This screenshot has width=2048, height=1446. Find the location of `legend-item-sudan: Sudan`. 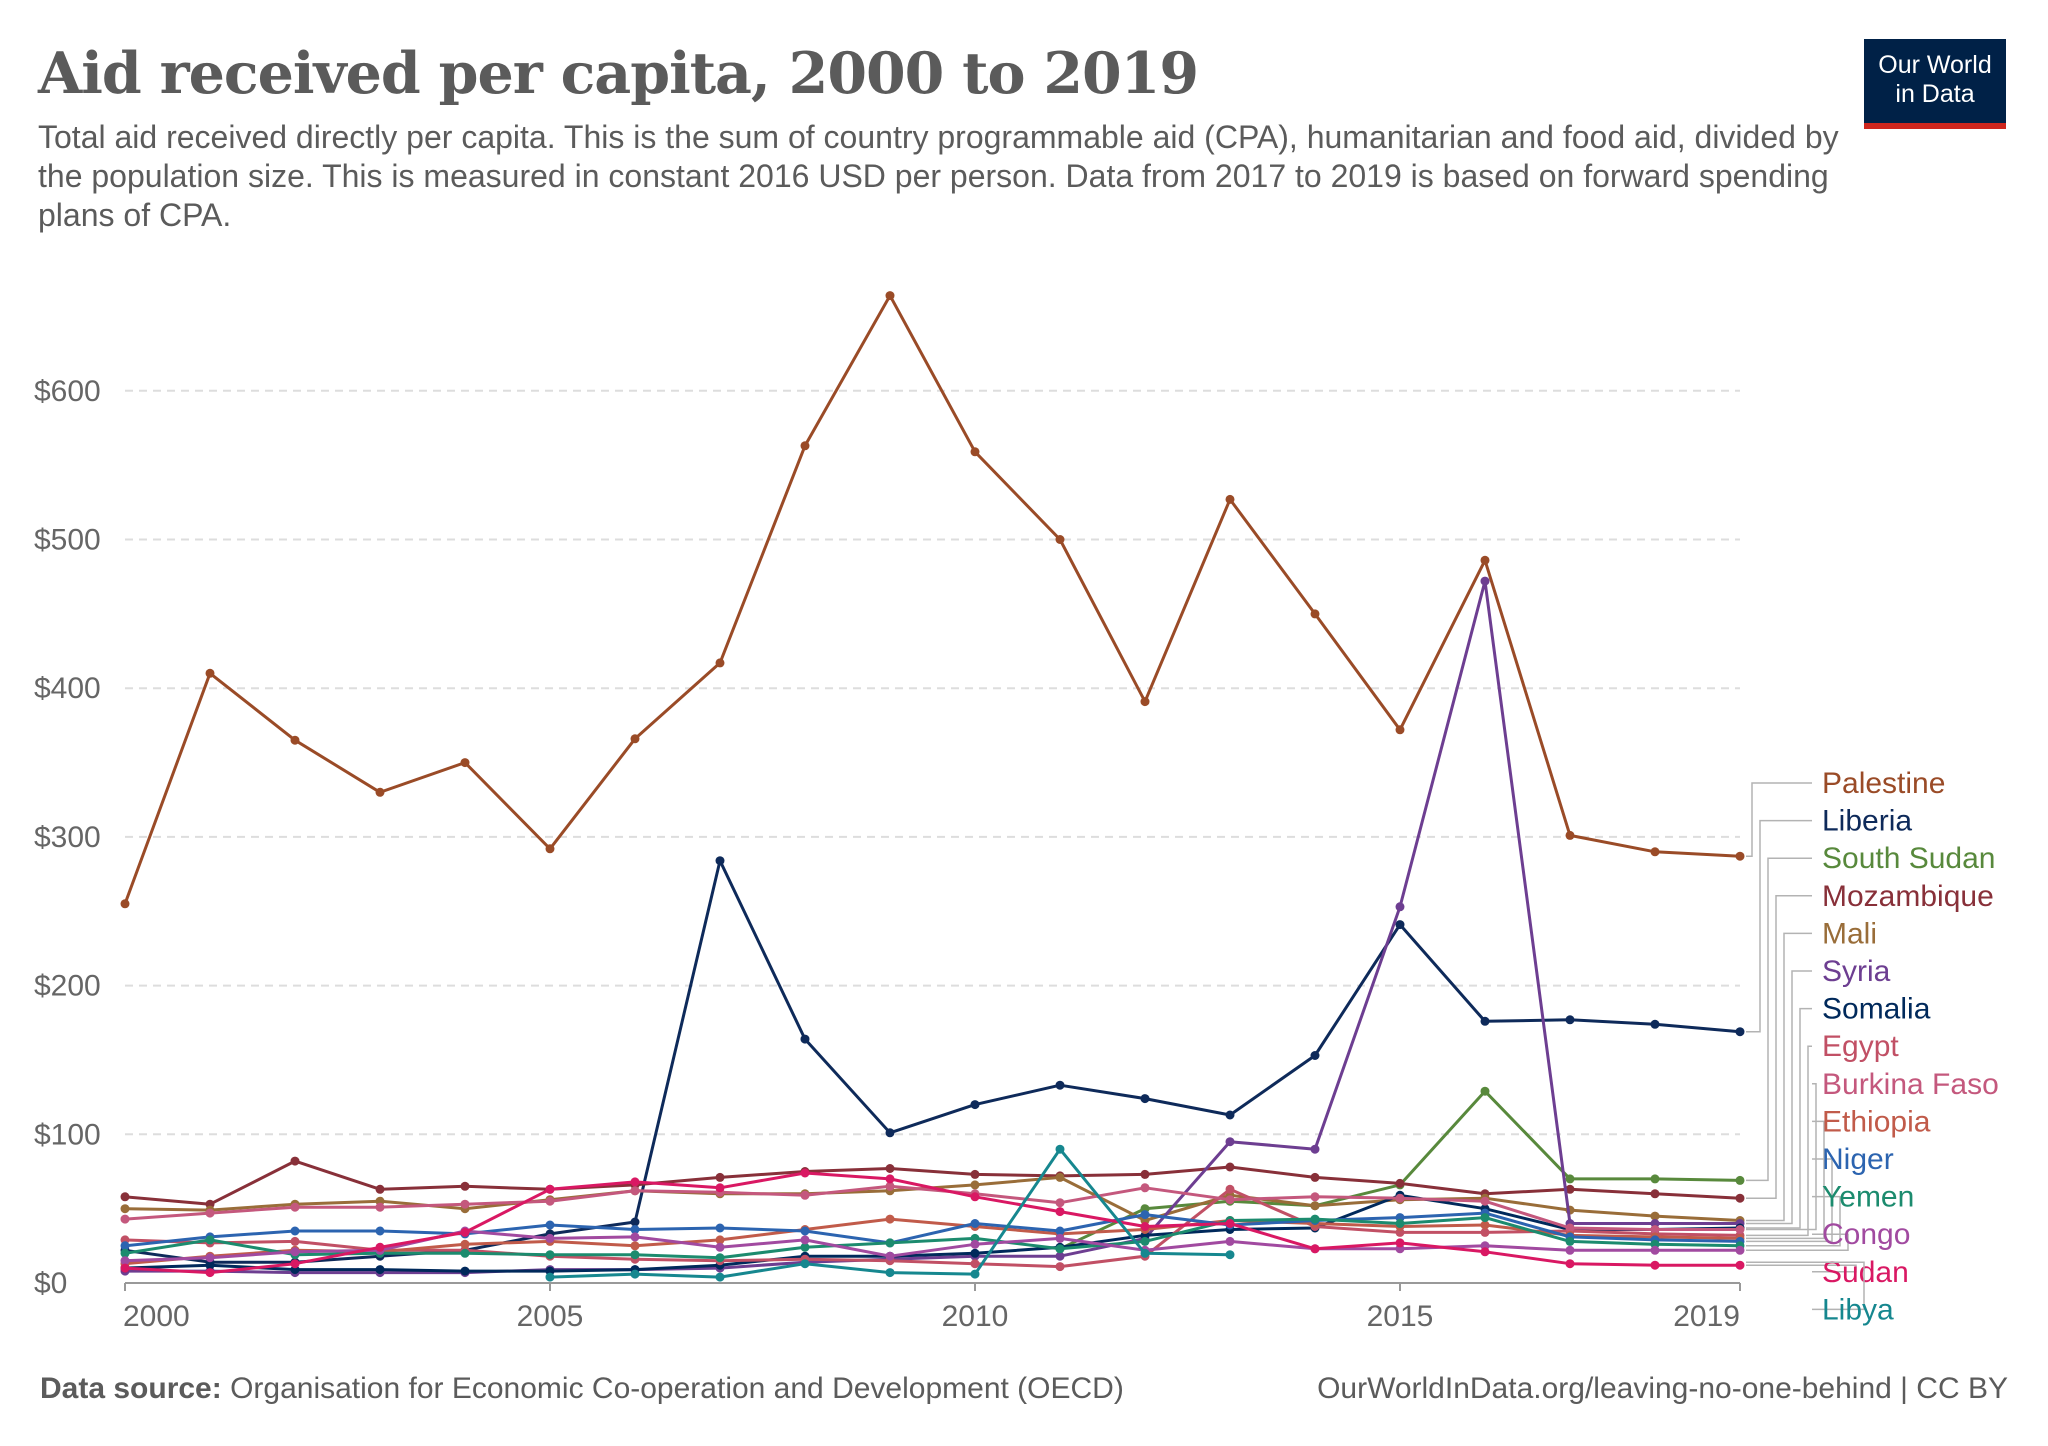

legend-item-sudan: Sudan is located at coordinates (1827, 1272).